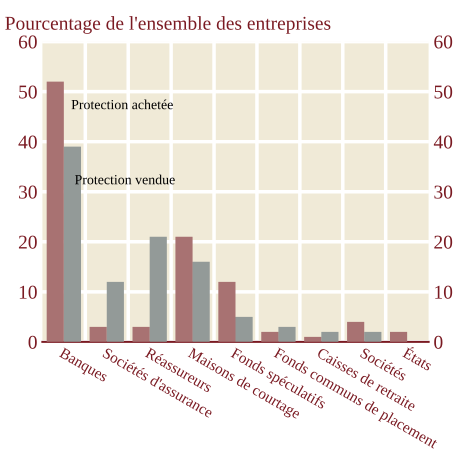  I want to click on y-tick-label: 20, so click(27, 242).